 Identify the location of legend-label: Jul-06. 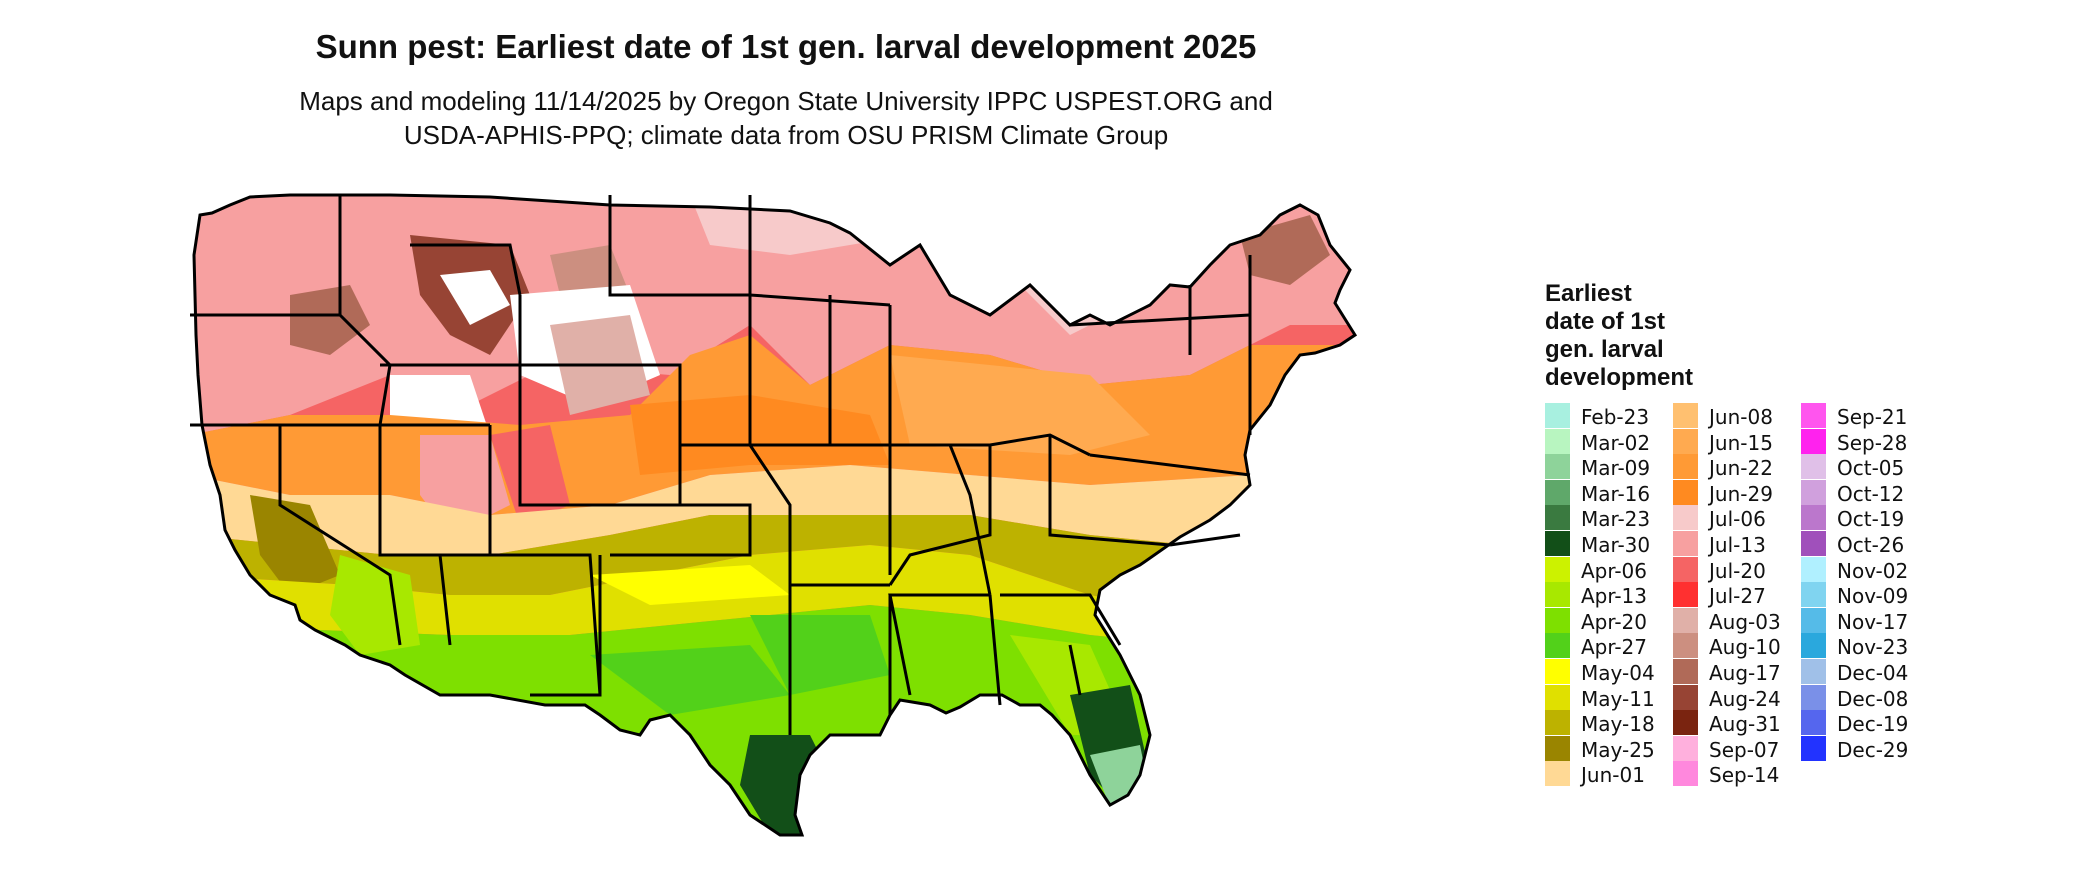
(1737, 519).